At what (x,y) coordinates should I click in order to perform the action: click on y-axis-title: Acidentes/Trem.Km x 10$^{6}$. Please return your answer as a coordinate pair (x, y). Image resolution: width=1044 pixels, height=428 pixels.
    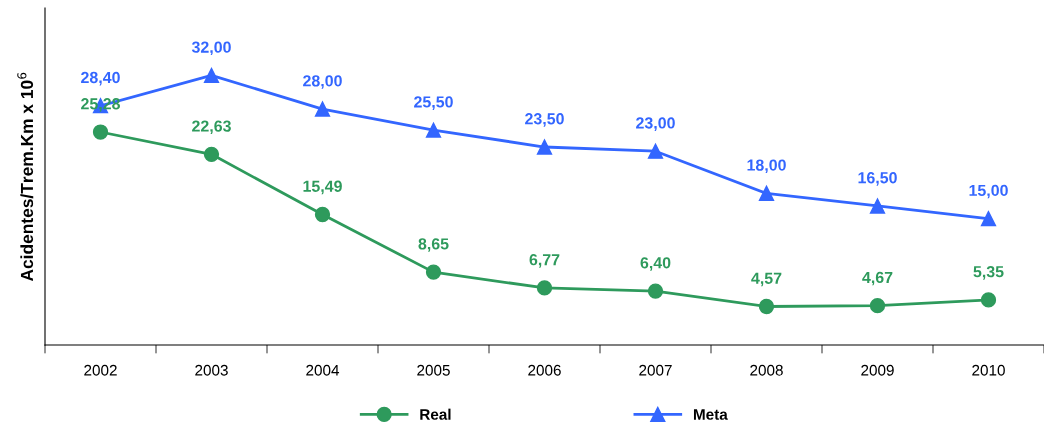
    Looking at the image, I should click on (25, 177).